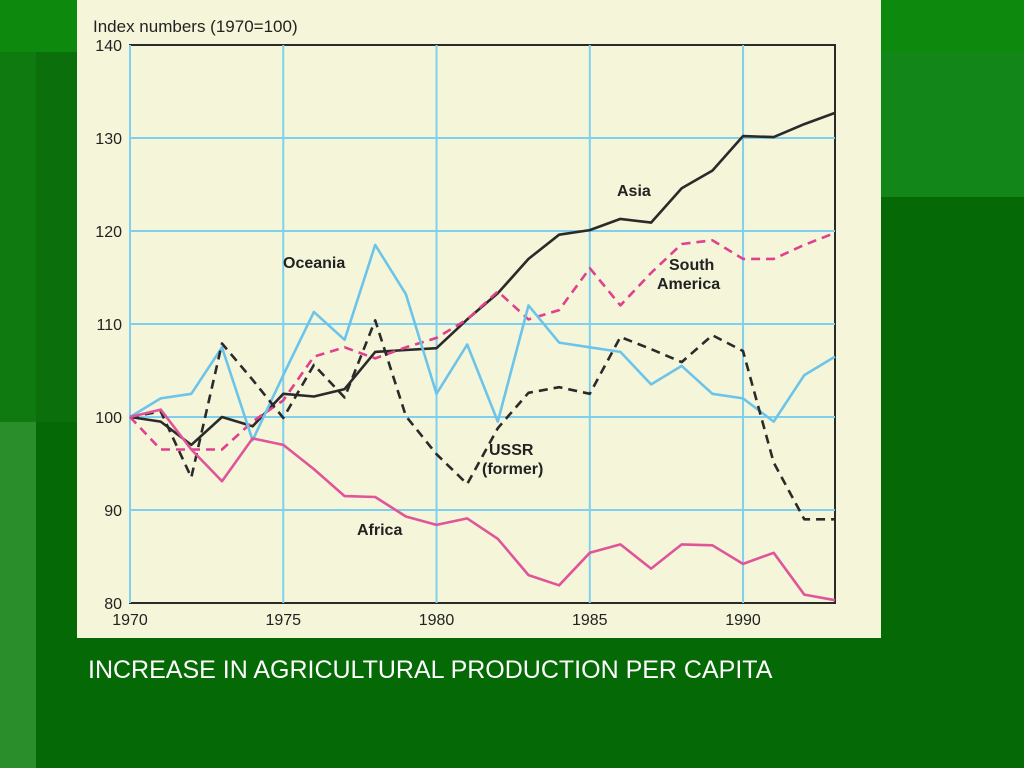 The height and width of the screenshot is (768, 1024). Describe the element at coordinates (952, 124) in the screenshot. I see `background-right-band` at that location.